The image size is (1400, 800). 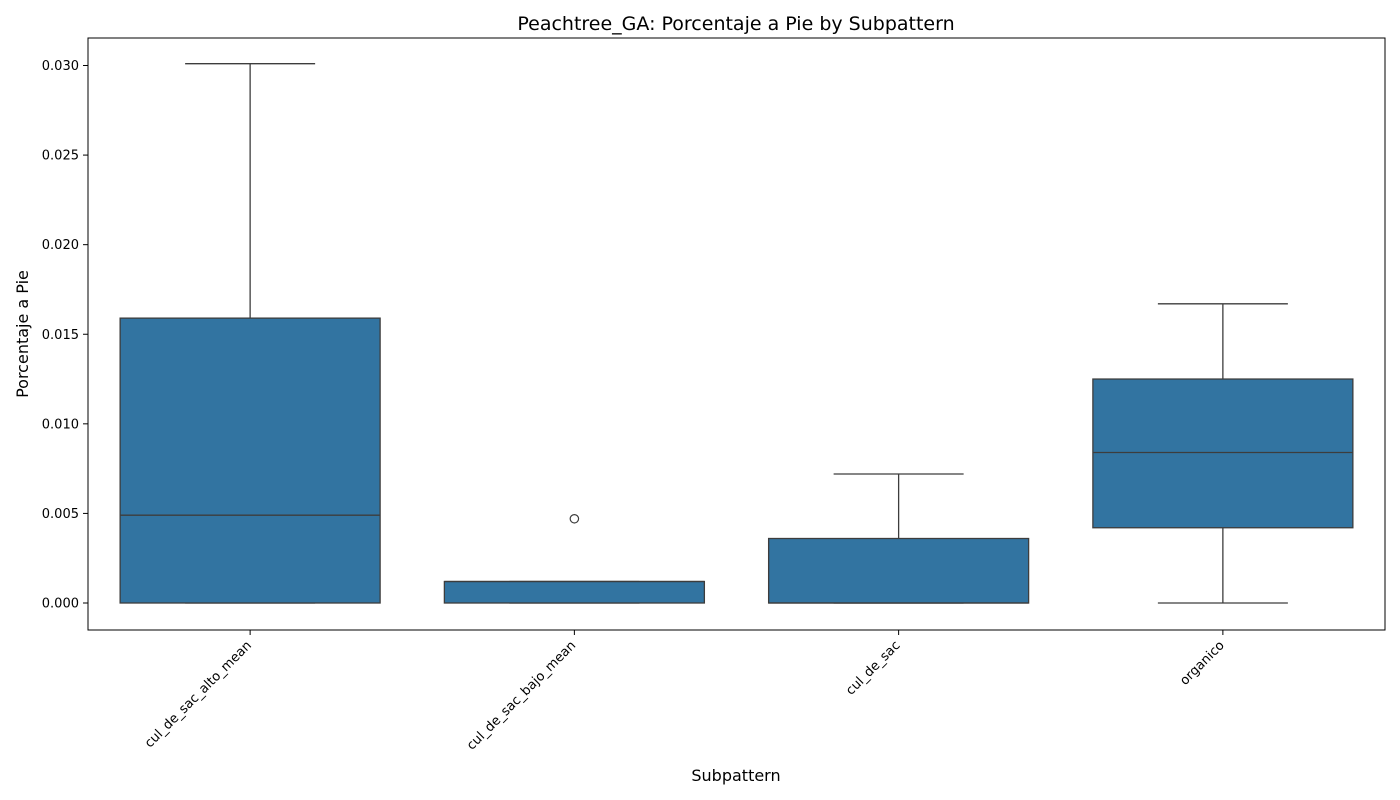 I want to click on y-tick-label: 0.015, so click(x=60, y=335).